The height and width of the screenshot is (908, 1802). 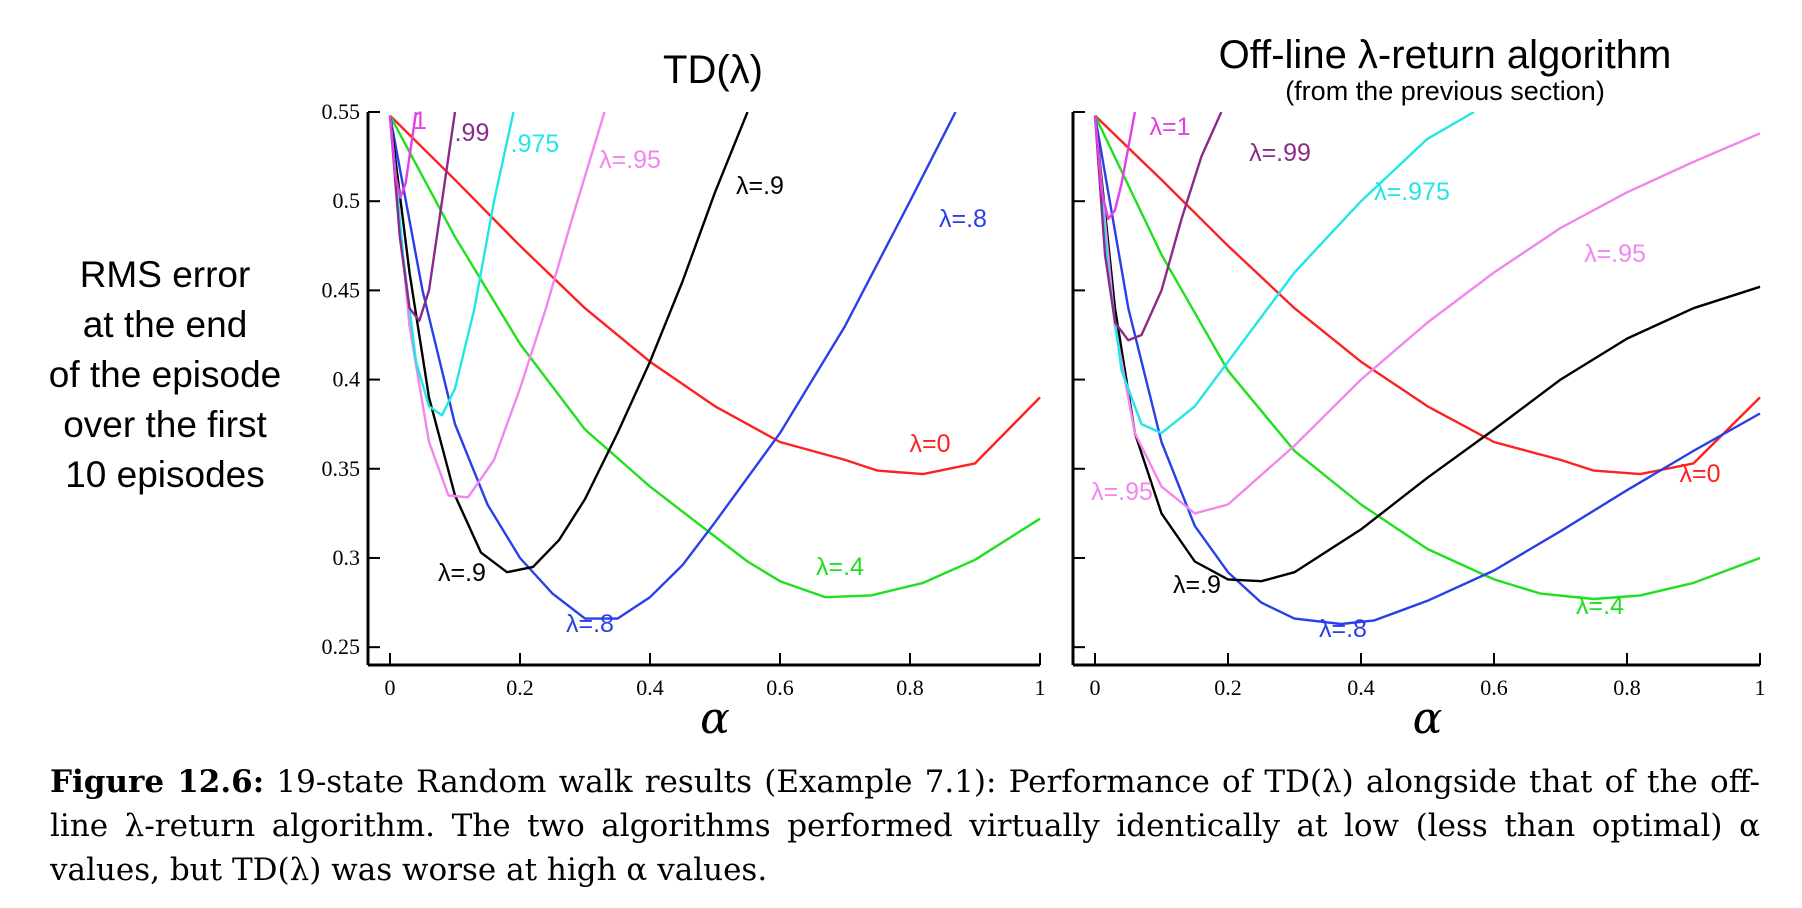 What do you see at coordinates (165, 274) in the screenshot?
I see `y-axis-label-line-1: RMS error` at bounding box center [165, 274].